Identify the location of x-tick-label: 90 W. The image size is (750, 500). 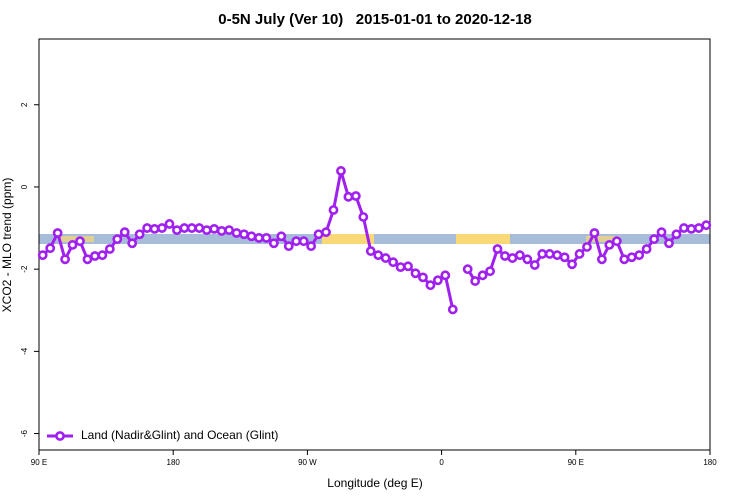
(307, 462).